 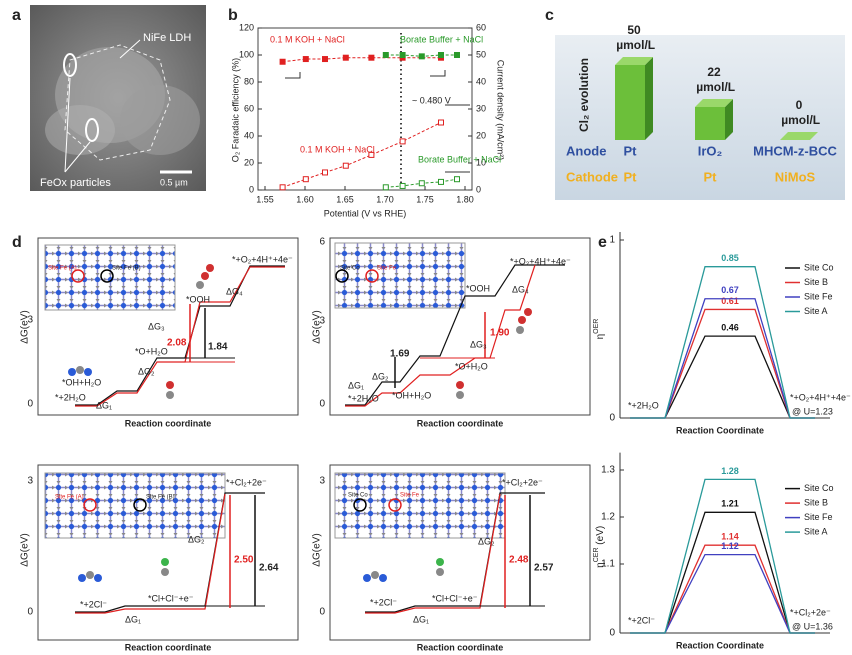 What do you see at coordinates (385, 199) in the screenshot?
I see `x-tick-label: 1.70` at bounding box center [385, 199].